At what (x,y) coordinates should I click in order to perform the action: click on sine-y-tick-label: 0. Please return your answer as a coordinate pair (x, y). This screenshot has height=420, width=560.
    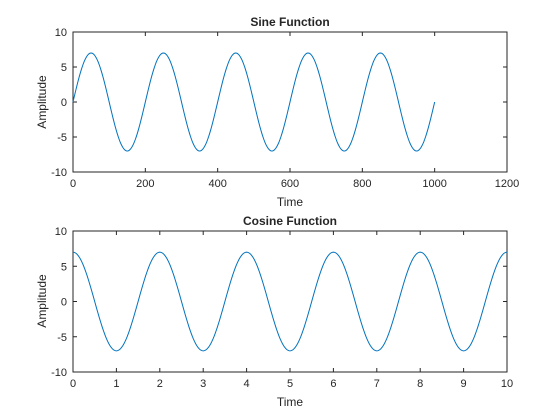
    Looking at the image, I should click on (64, 103).